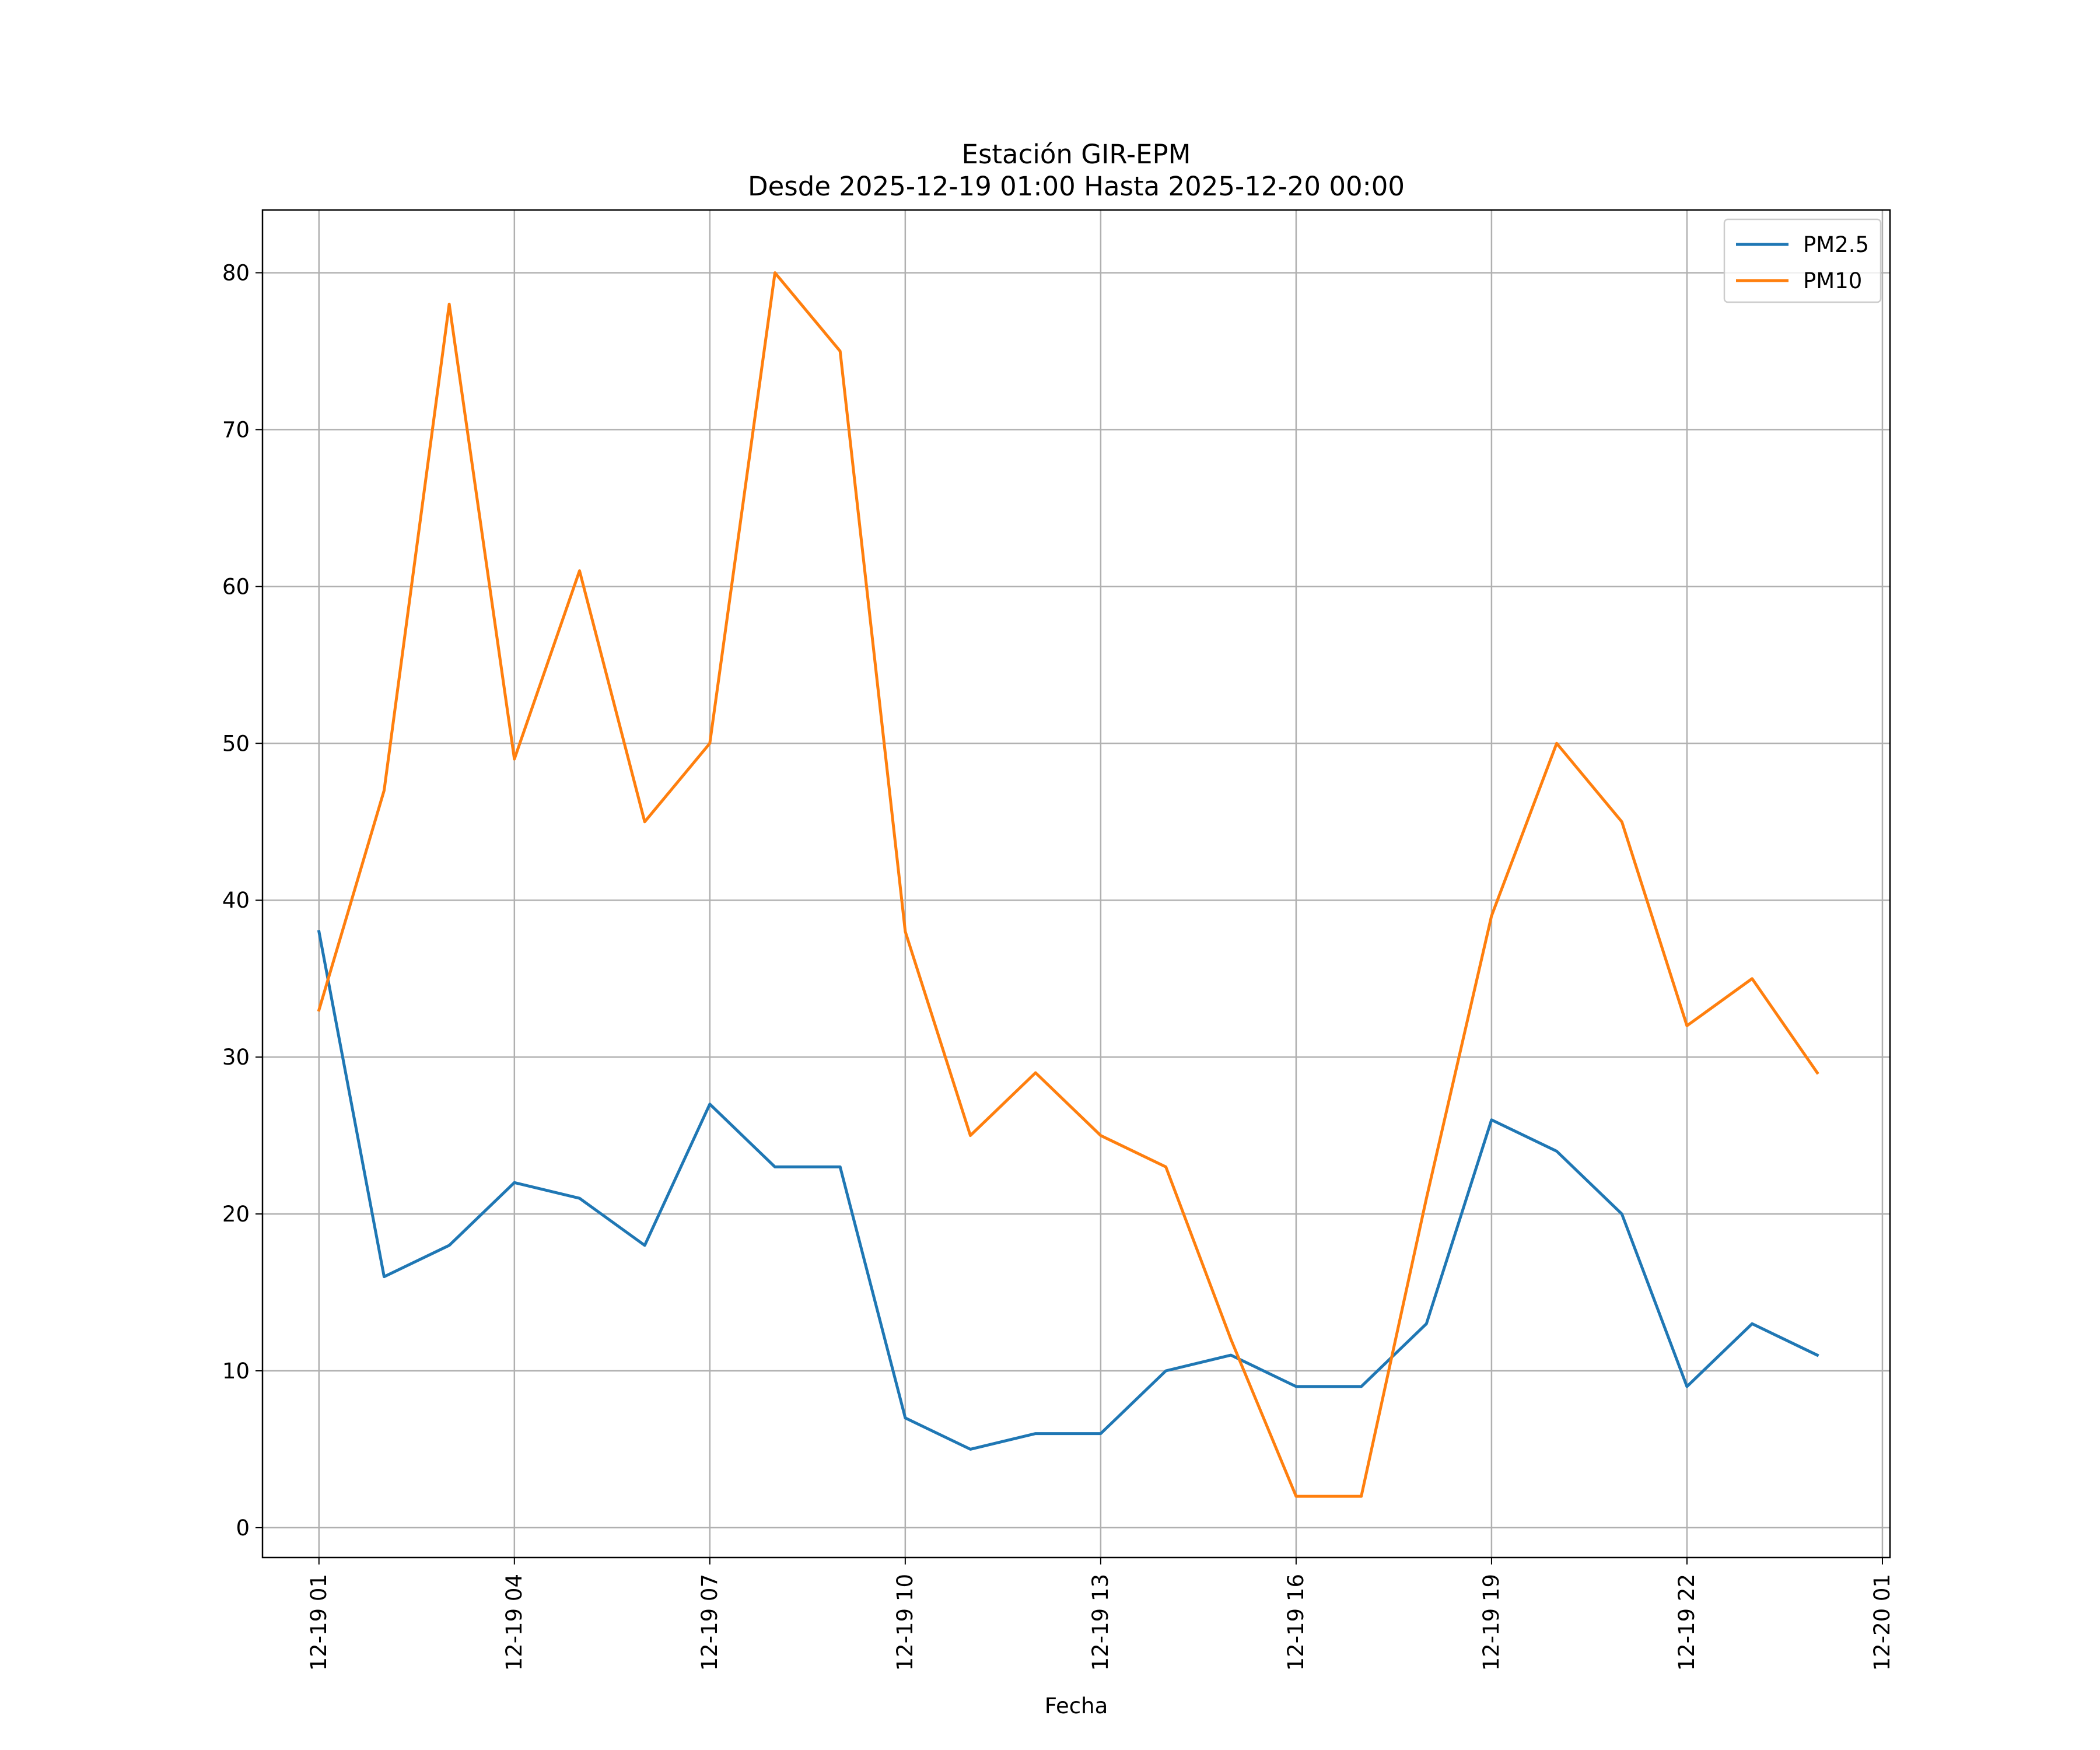 The image size is (2100, 1750). Describe the element at coordinates (1295, 1622) in the screenshot. I see `x-tick-label: 12-19 16` at that location.